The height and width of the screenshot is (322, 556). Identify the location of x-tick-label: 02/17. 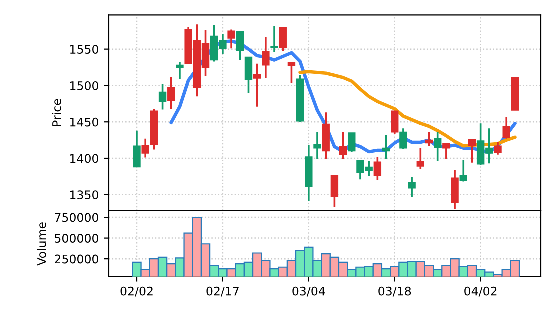
(222, 291).